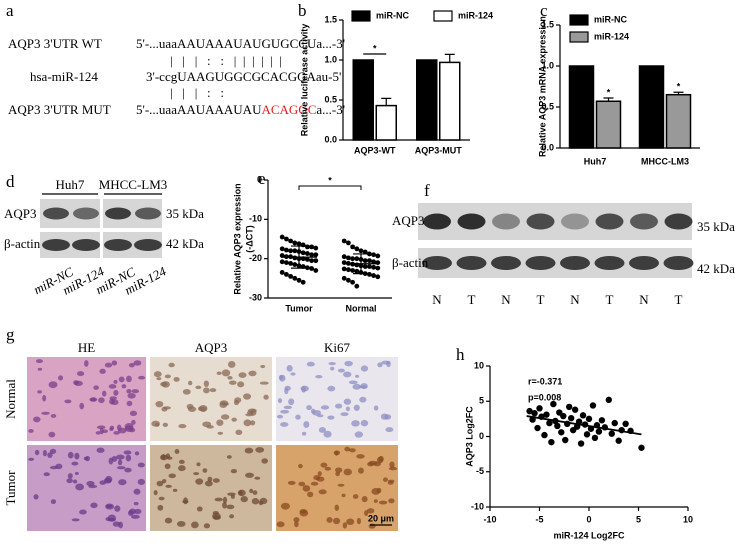 This screenshot has height=545, width=735. I want to click on row-label: Normal, so click(10, 399).